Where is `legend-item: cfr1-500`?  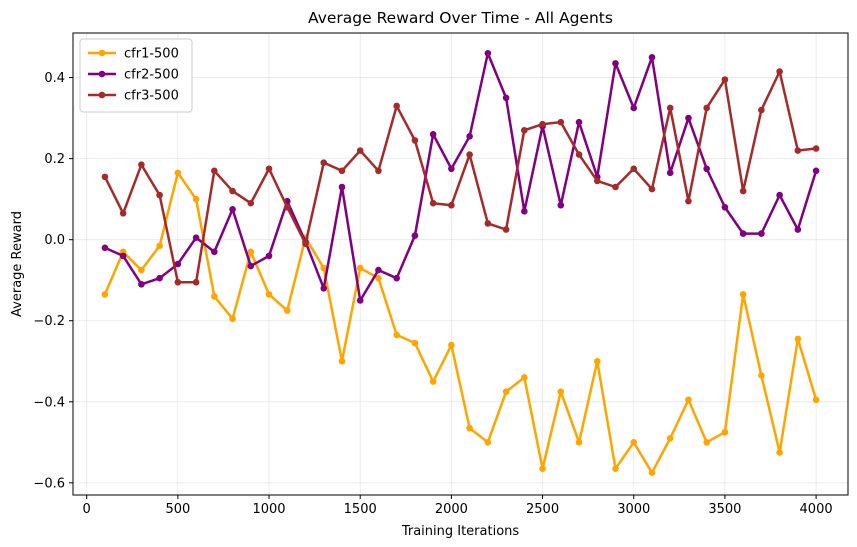 legend-item: cfr1-500 is located at coordinates (133, 54).